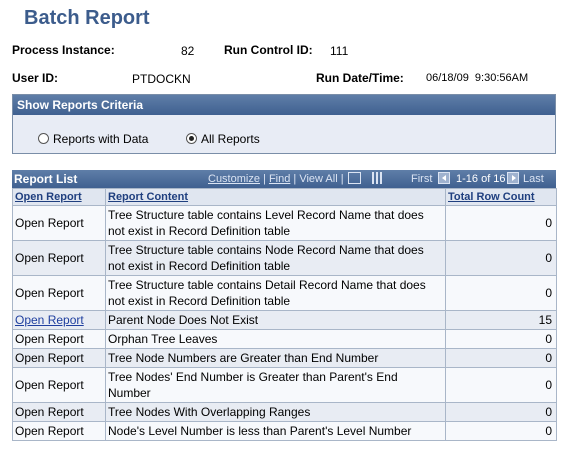 The height and width of the screenshot is (449, 569). I want to click on process-instance-label: Process Instance:, so click(63, 50).